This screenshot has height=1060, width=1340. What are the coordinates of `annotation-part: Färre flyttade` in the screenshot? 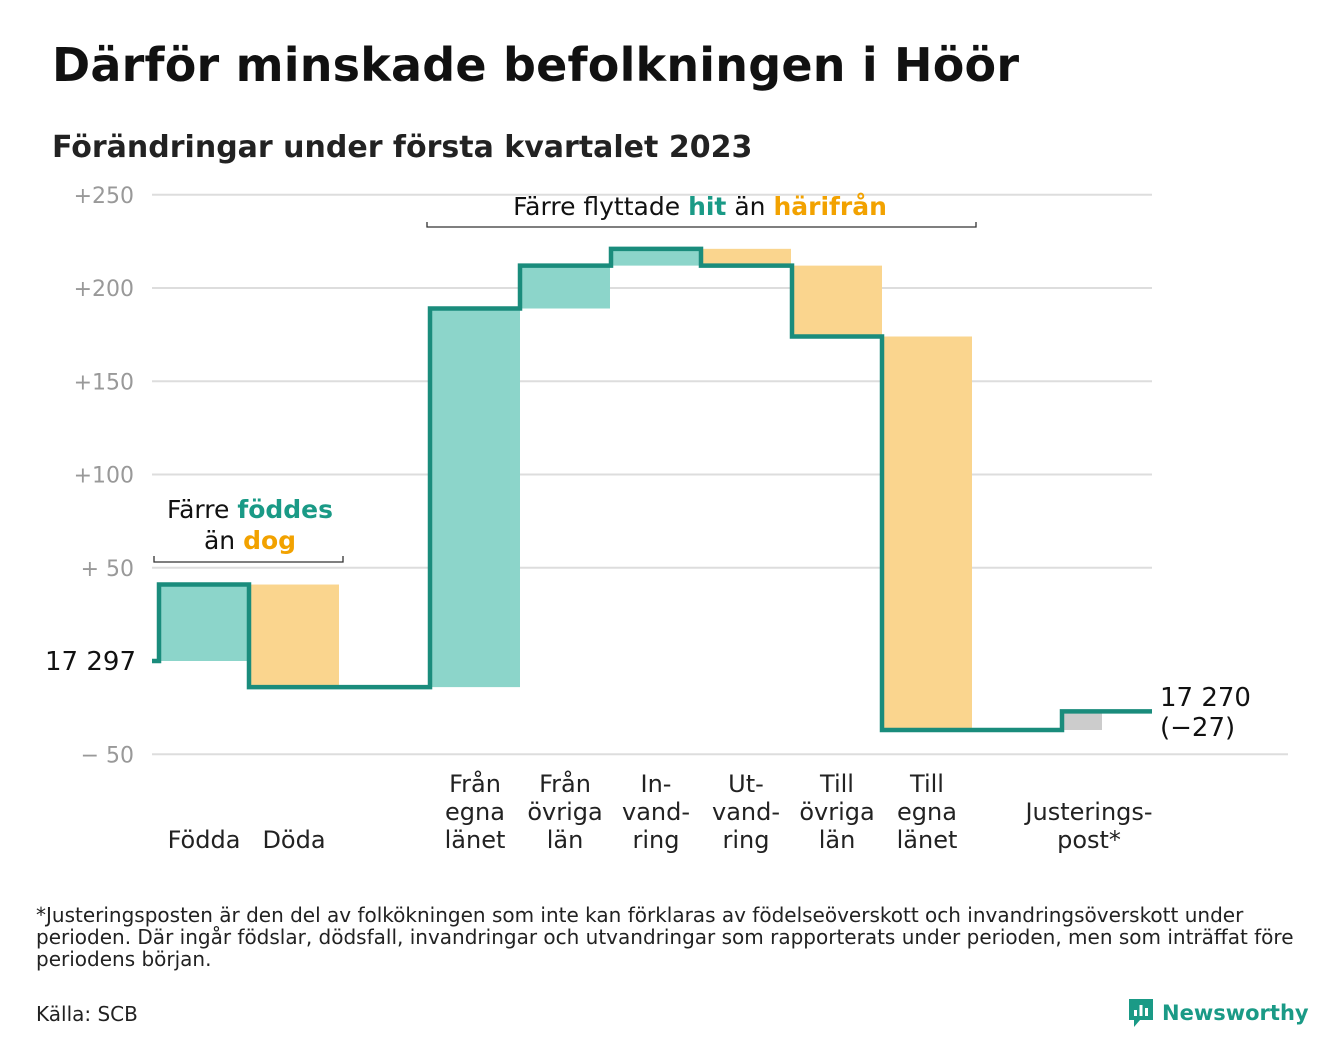 It's located at (600, 206).